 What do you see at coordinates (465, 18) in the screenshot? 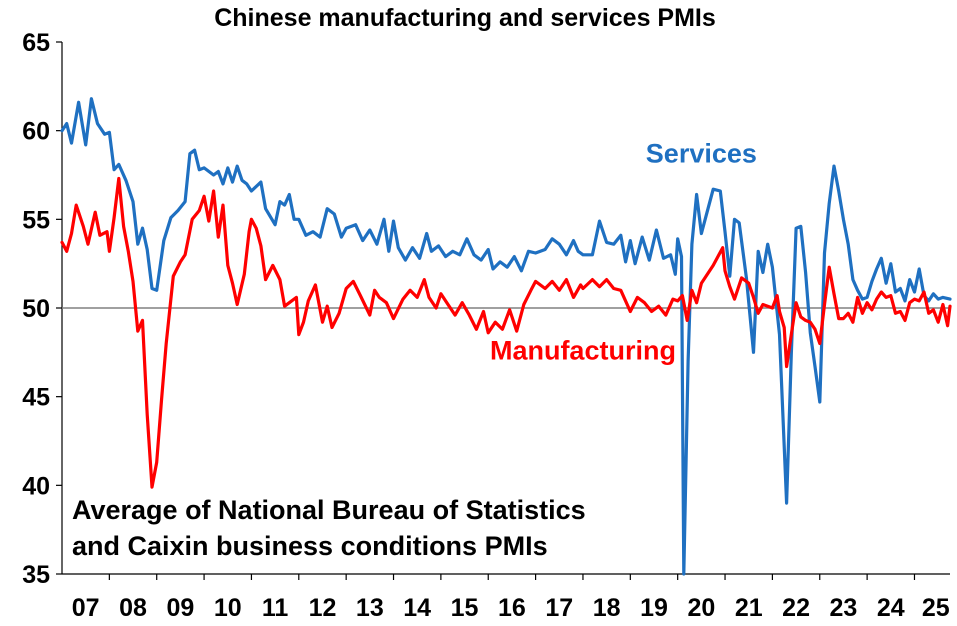
I see `chart-title: Chinese manufacturing and services PMIs` at bounding box center [465, 18].